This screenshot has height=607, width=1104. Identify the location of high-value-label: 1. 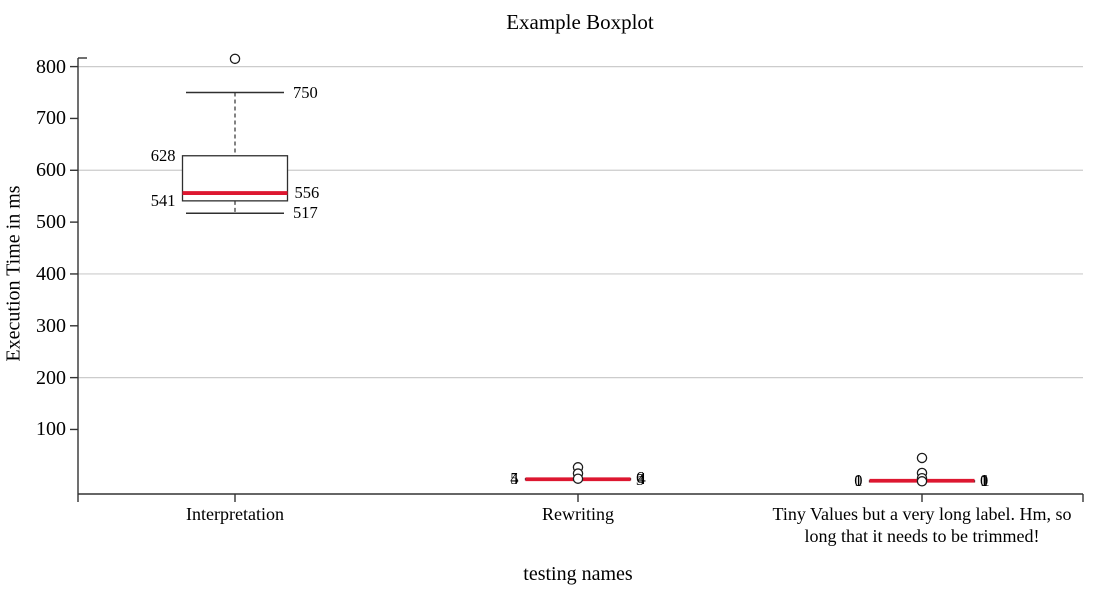
(984, 480).